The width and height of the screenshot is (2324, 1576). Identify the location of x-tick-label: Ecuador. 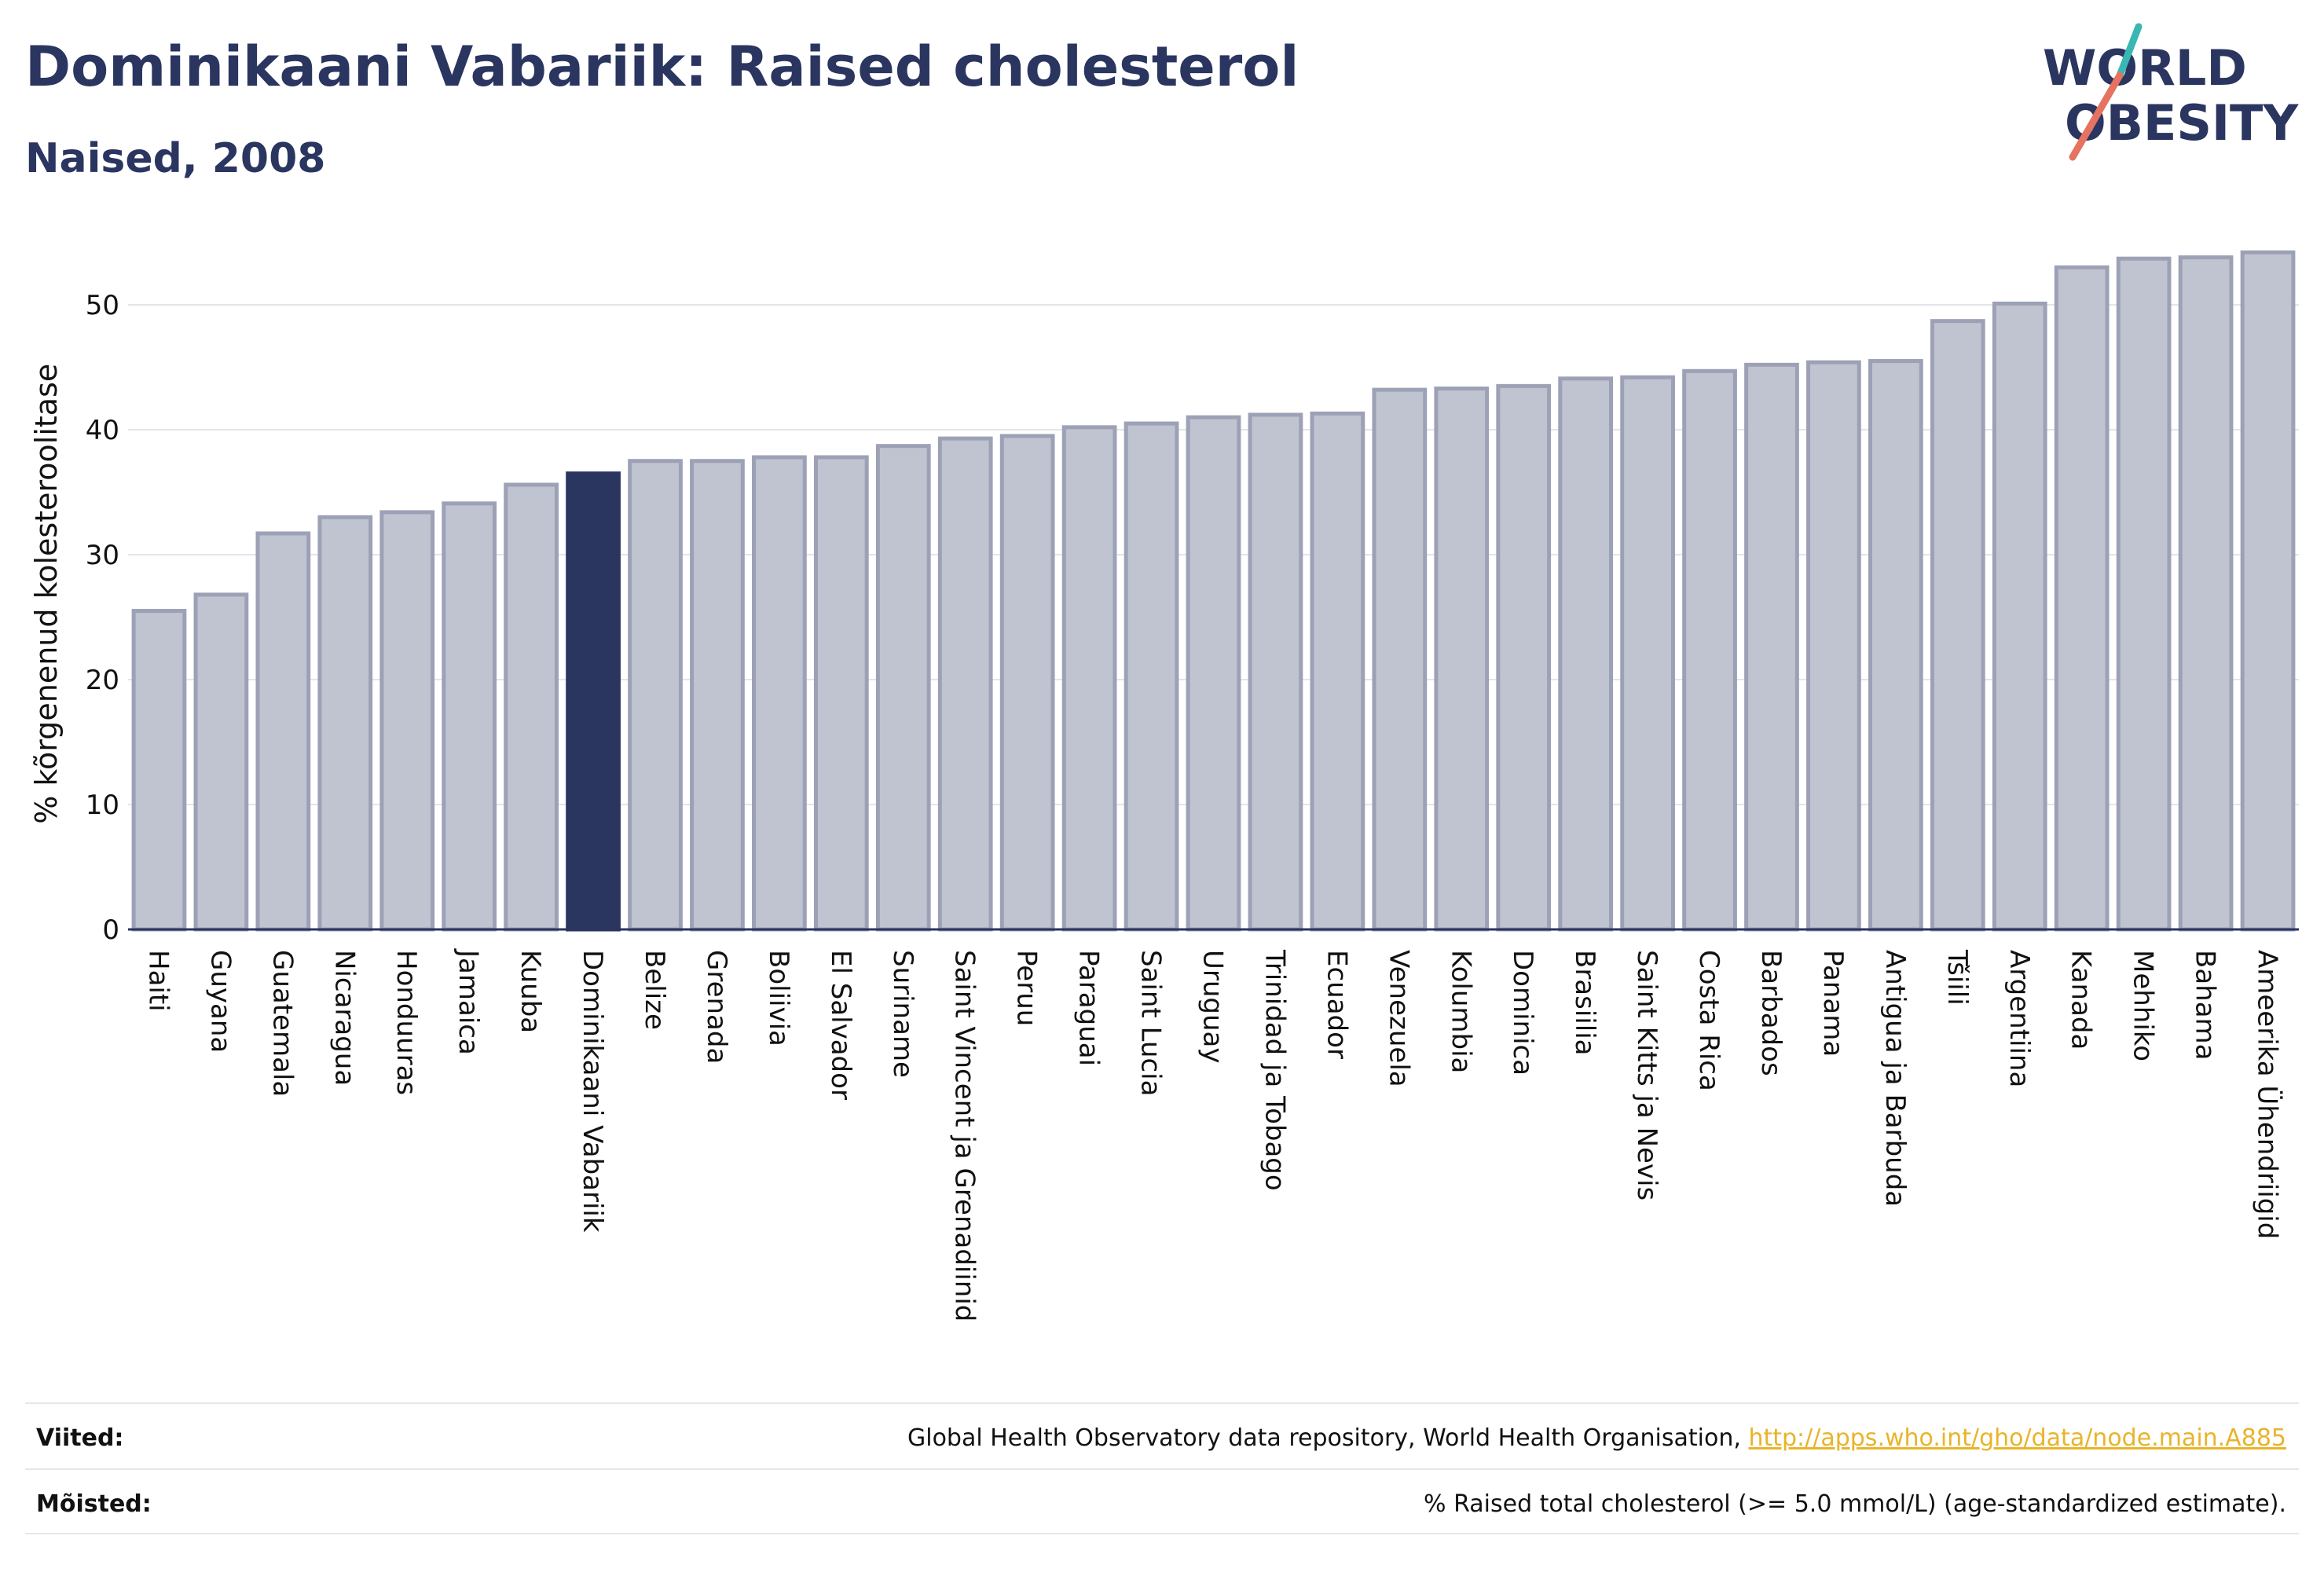
(1336, 1004).